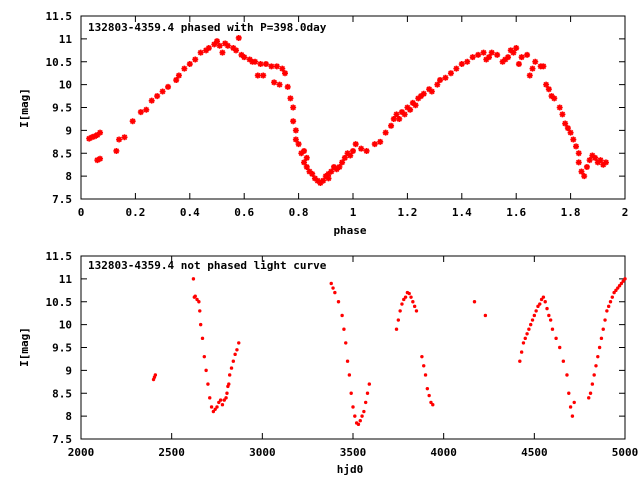  Describe the element at coordinates (299, 212) in the screenshot. I see `x-tick-label: 0.8` at that location.